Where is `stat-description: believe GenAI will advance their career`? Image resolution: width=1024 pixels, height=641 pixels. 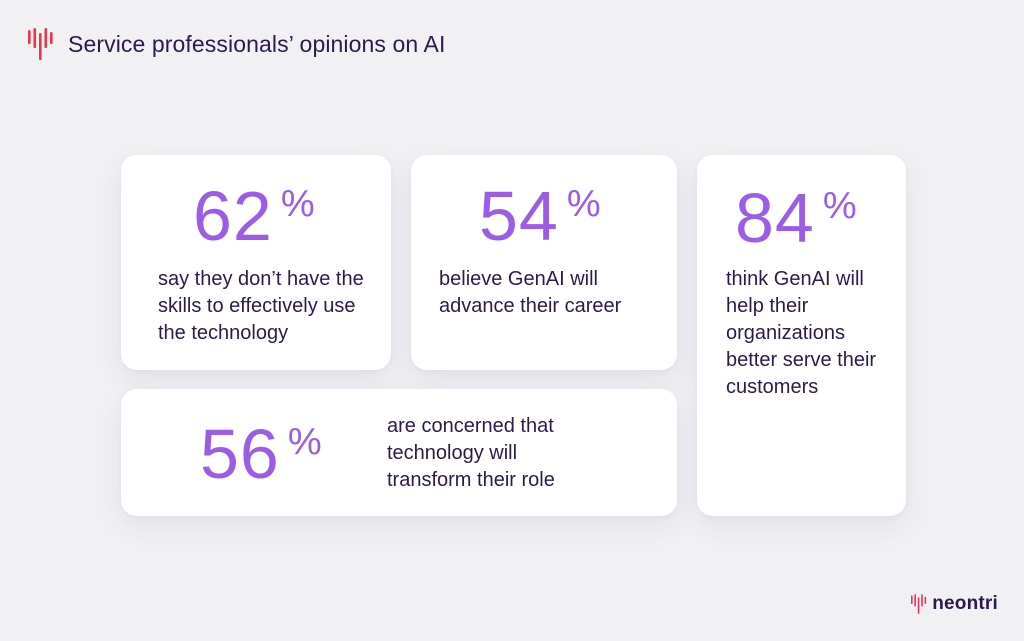 stat-description: believe GenAI will advance their career is located at coordinates (530, 292).